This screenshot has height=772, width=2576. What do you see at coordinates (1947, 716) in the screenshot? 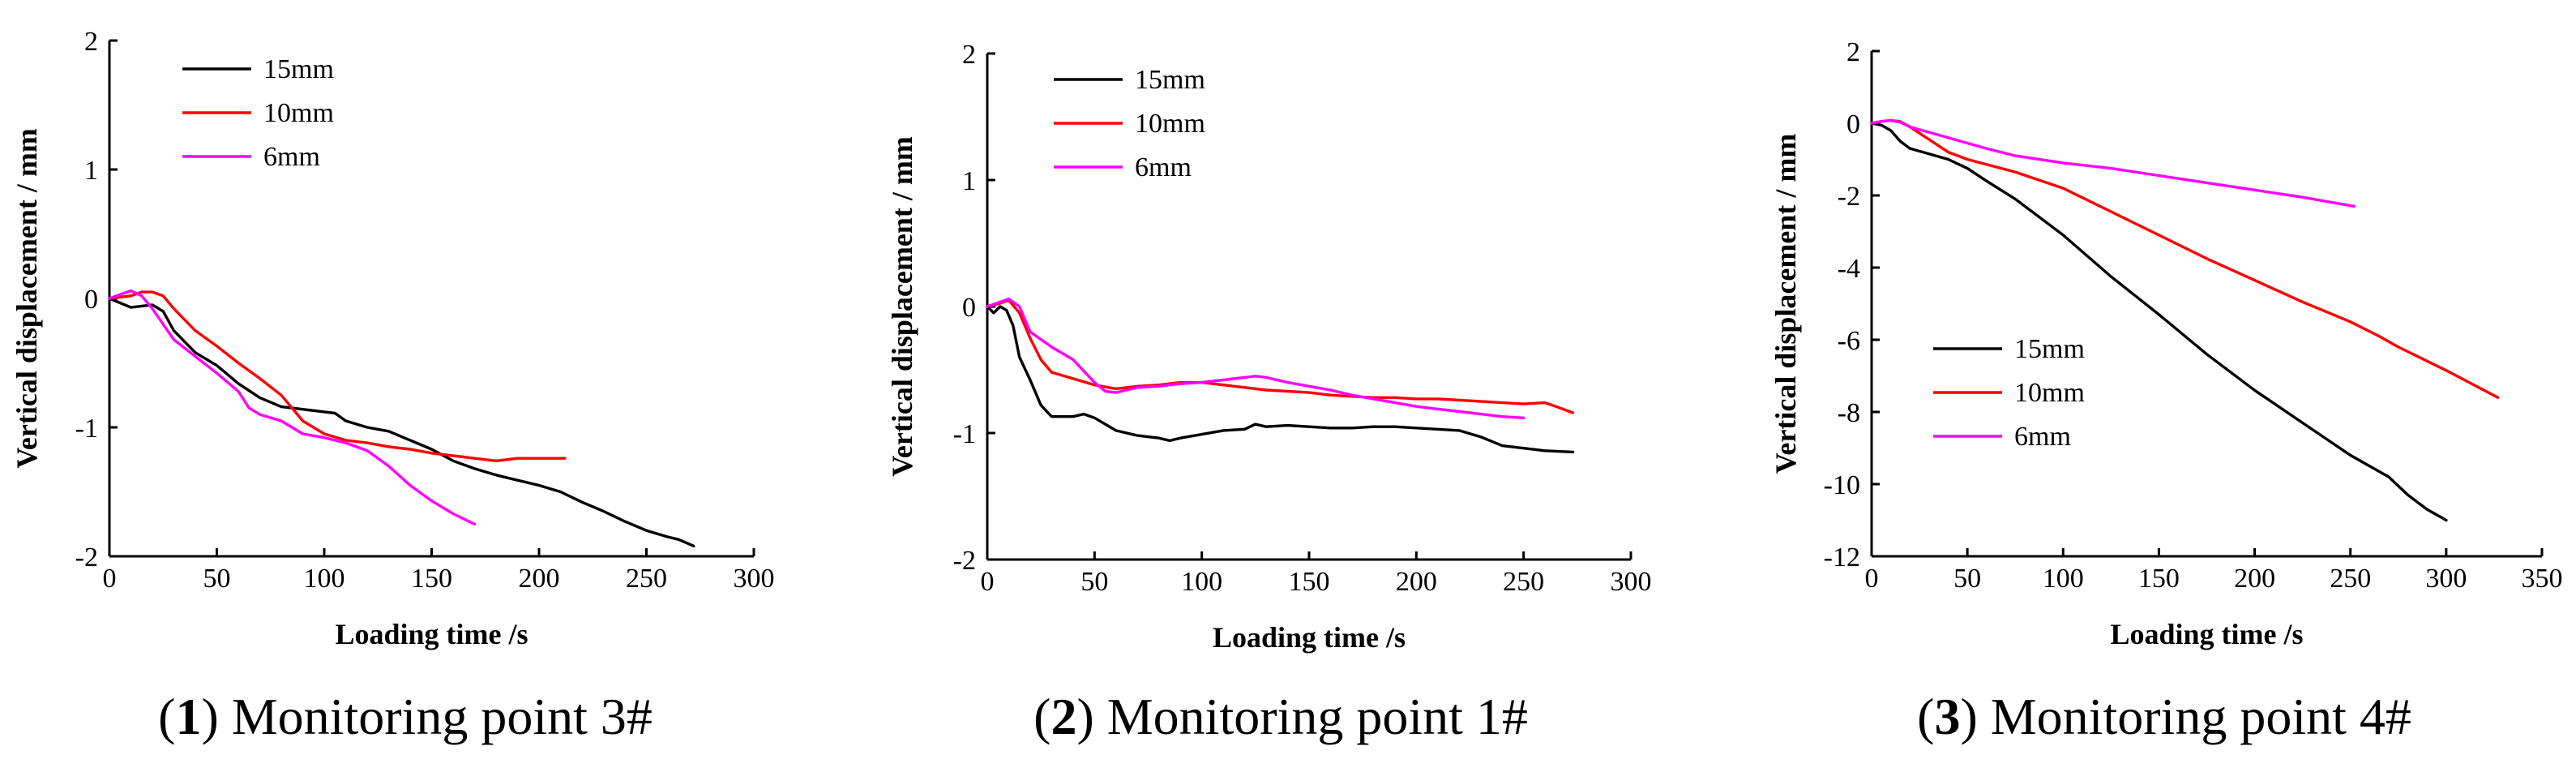
I see `panel-number: 3` at bounding box center [1947, 716].